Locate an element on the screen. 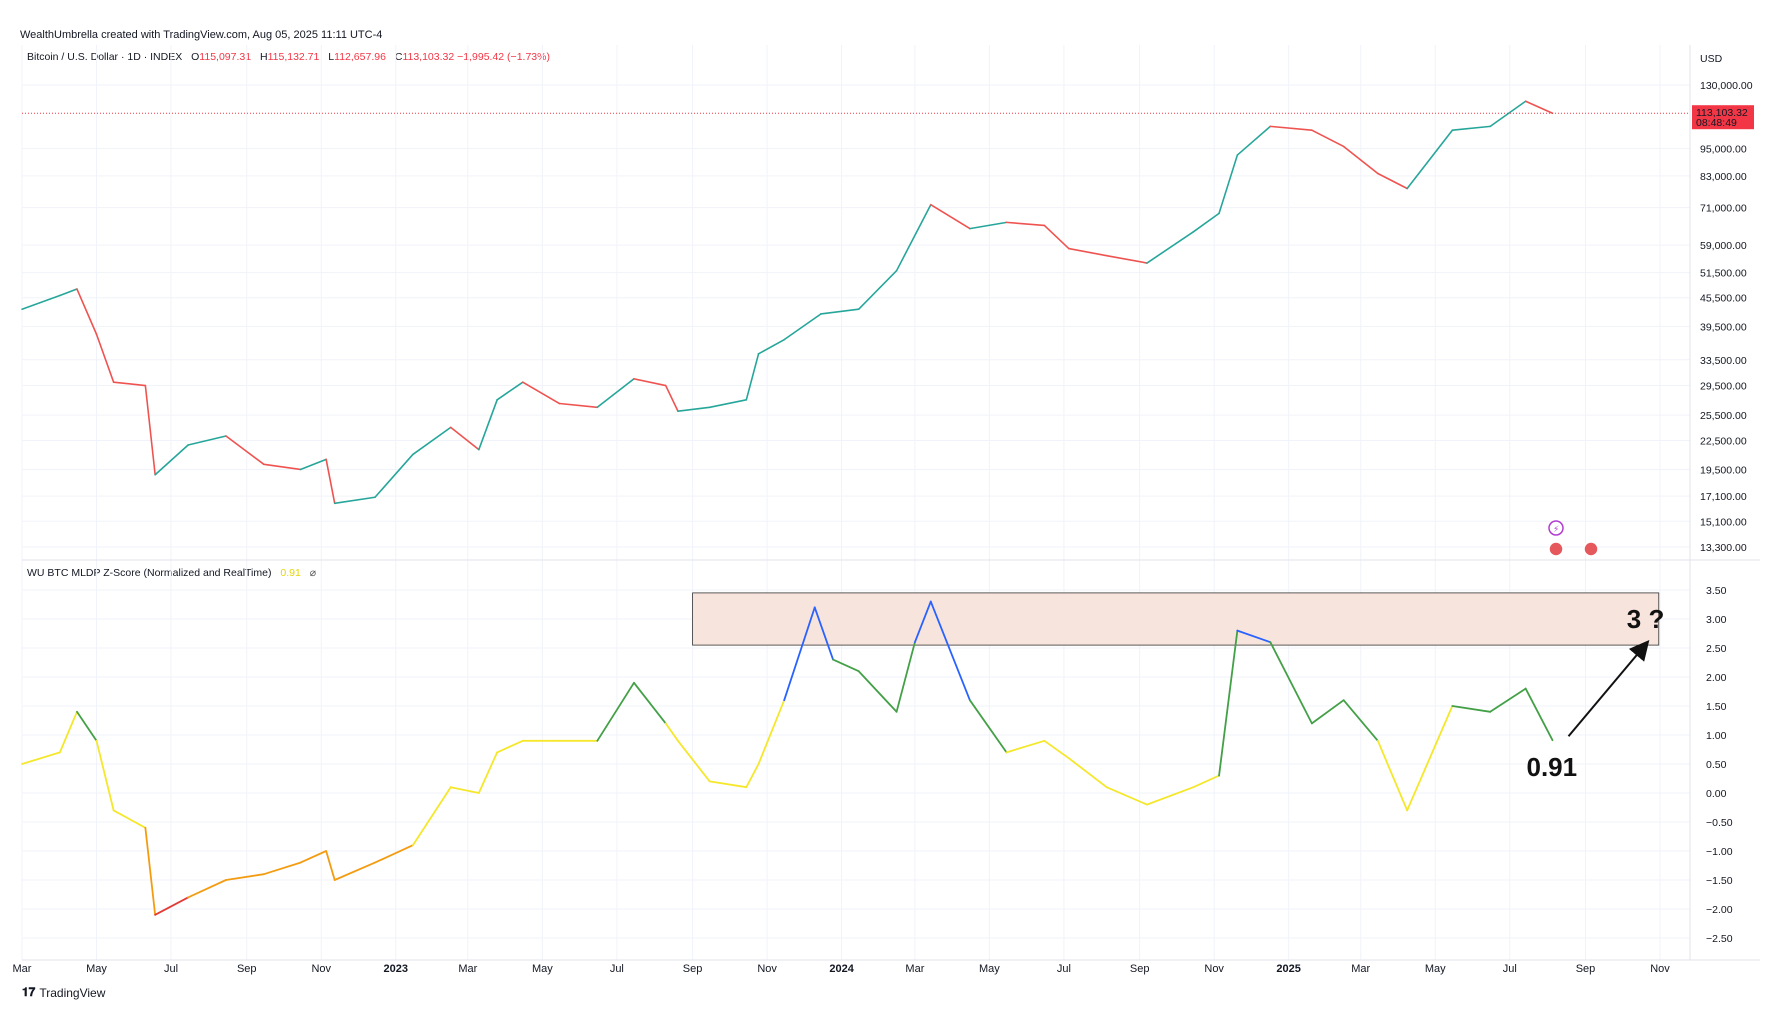 This screenshot has width=1776, height=1018. currency-label: USD is located at coordinates (1711, 59).